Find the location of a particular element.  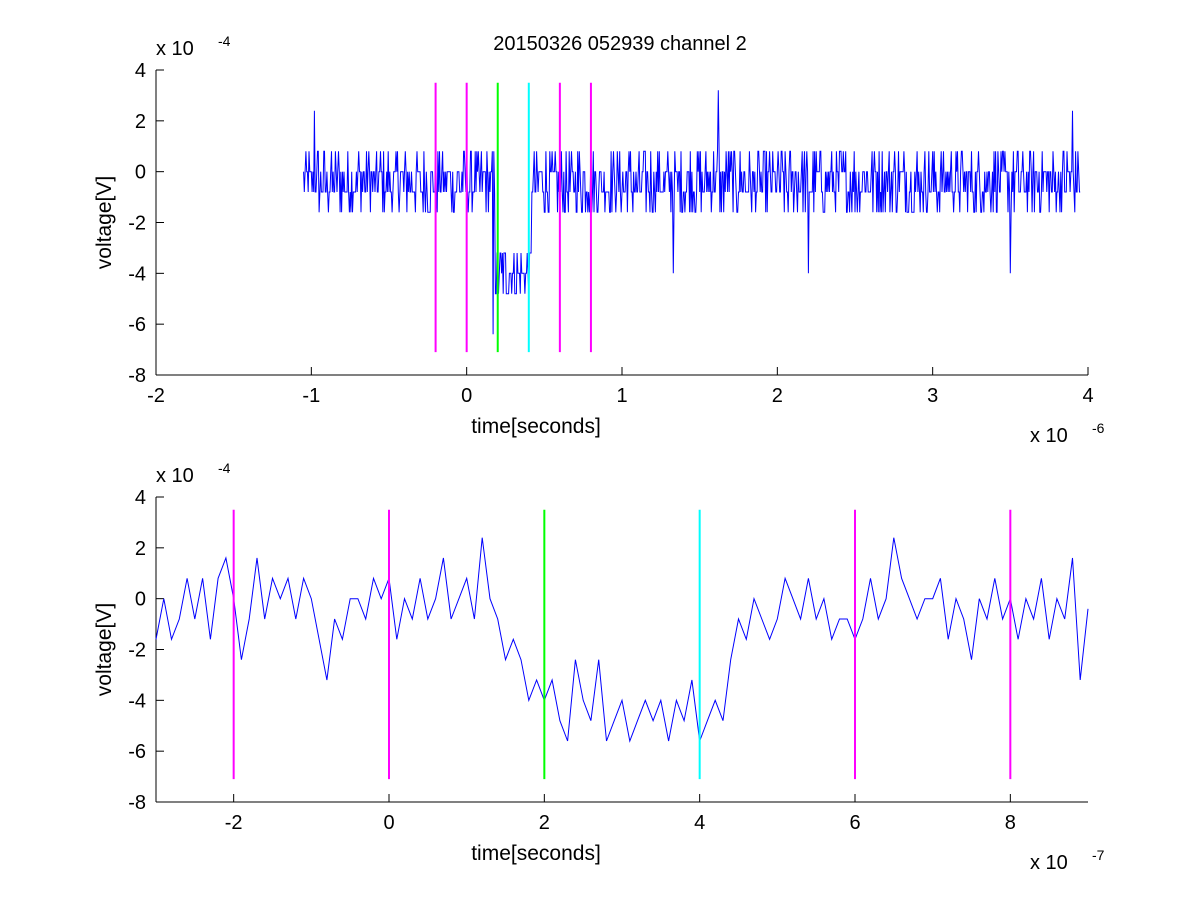

figure-title: 20150326 052939 channel 2 is located at coordinates (620, 44).